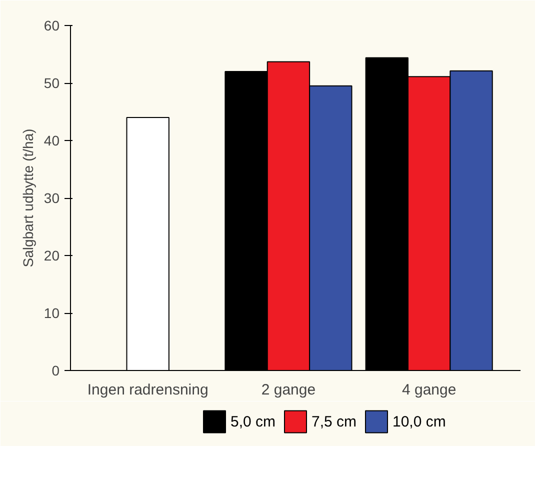 The width and height of the screenshot is (557, 492). What do you see at coordinates (28, 198) in the screenshot?
I see `y-axis-title: Salgbart udbytte (t/ha)` at bounding box center [28, 198].